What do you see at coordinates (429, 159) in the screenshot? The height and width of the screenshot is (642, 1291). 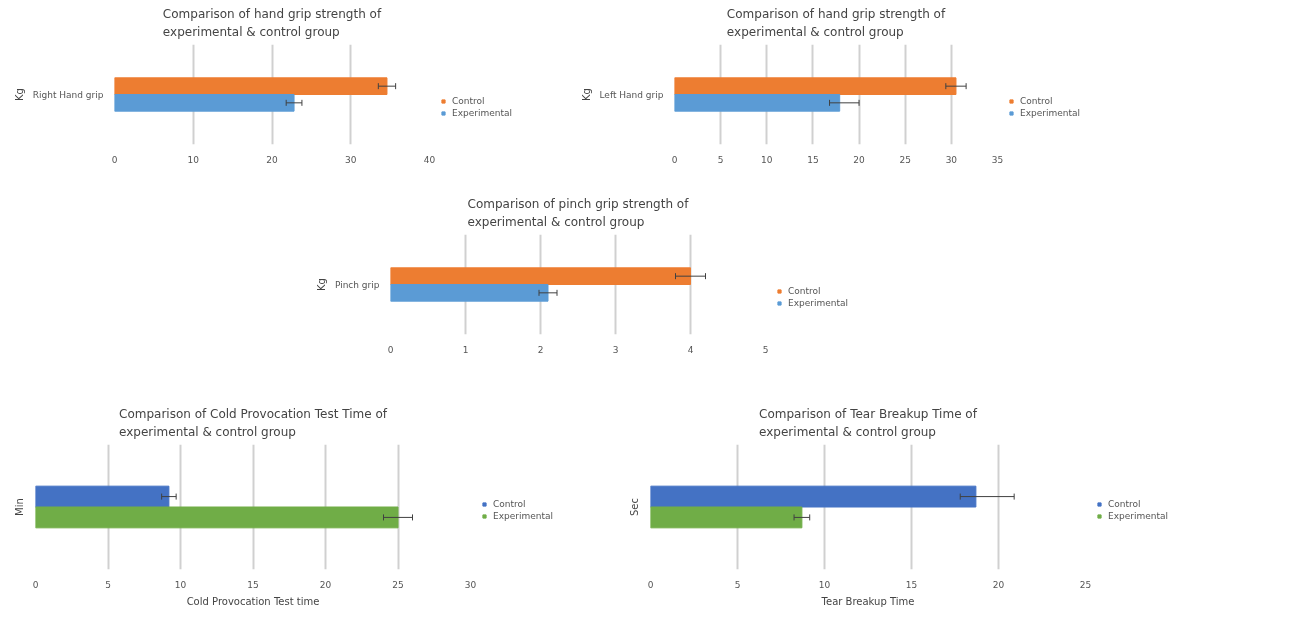 I see `x-tick-label: 40` at bounding box center [429, 159].